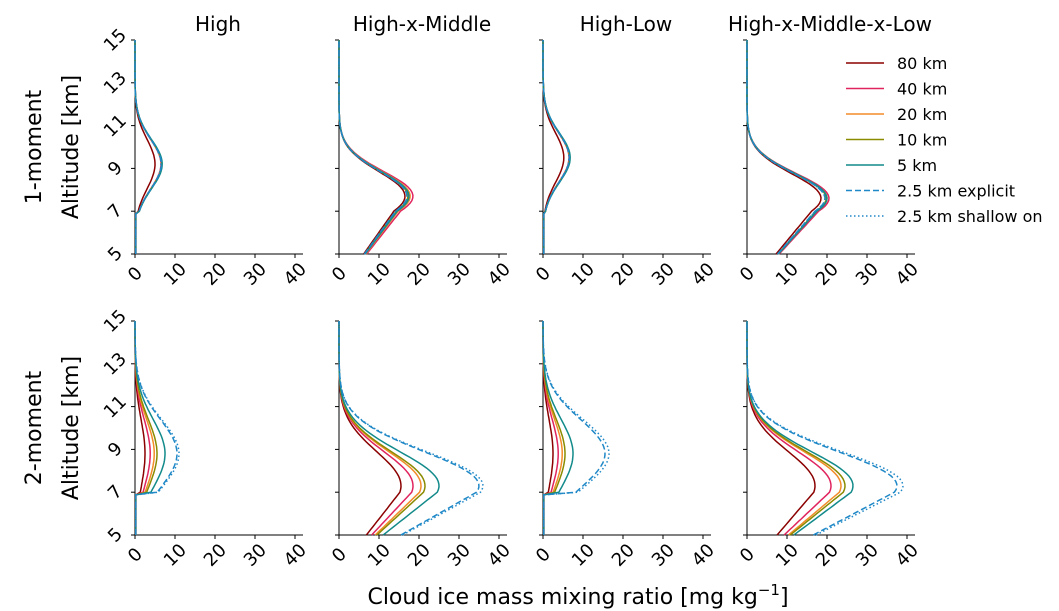 The width and height of the screenshot is (1059, 611). What do you see at coordinates (34, 146) in the screenshot?
I see `row-label: 1-moment` at bounding box center [34, 146].